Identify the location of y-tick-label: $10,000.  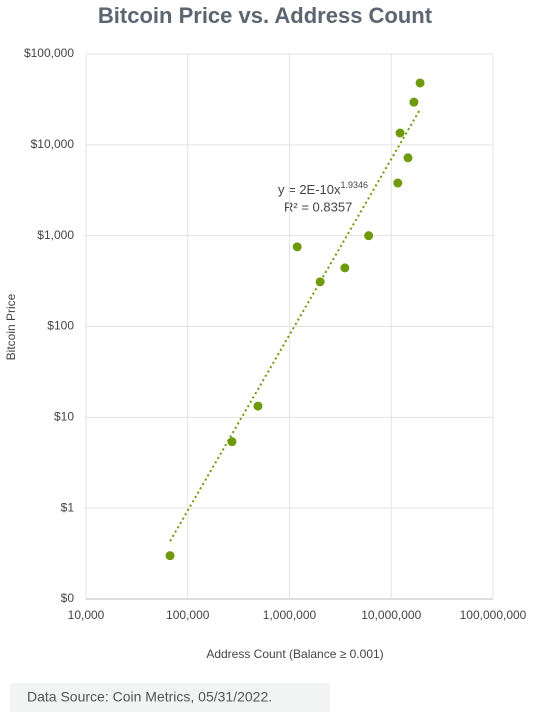
(53, 144).